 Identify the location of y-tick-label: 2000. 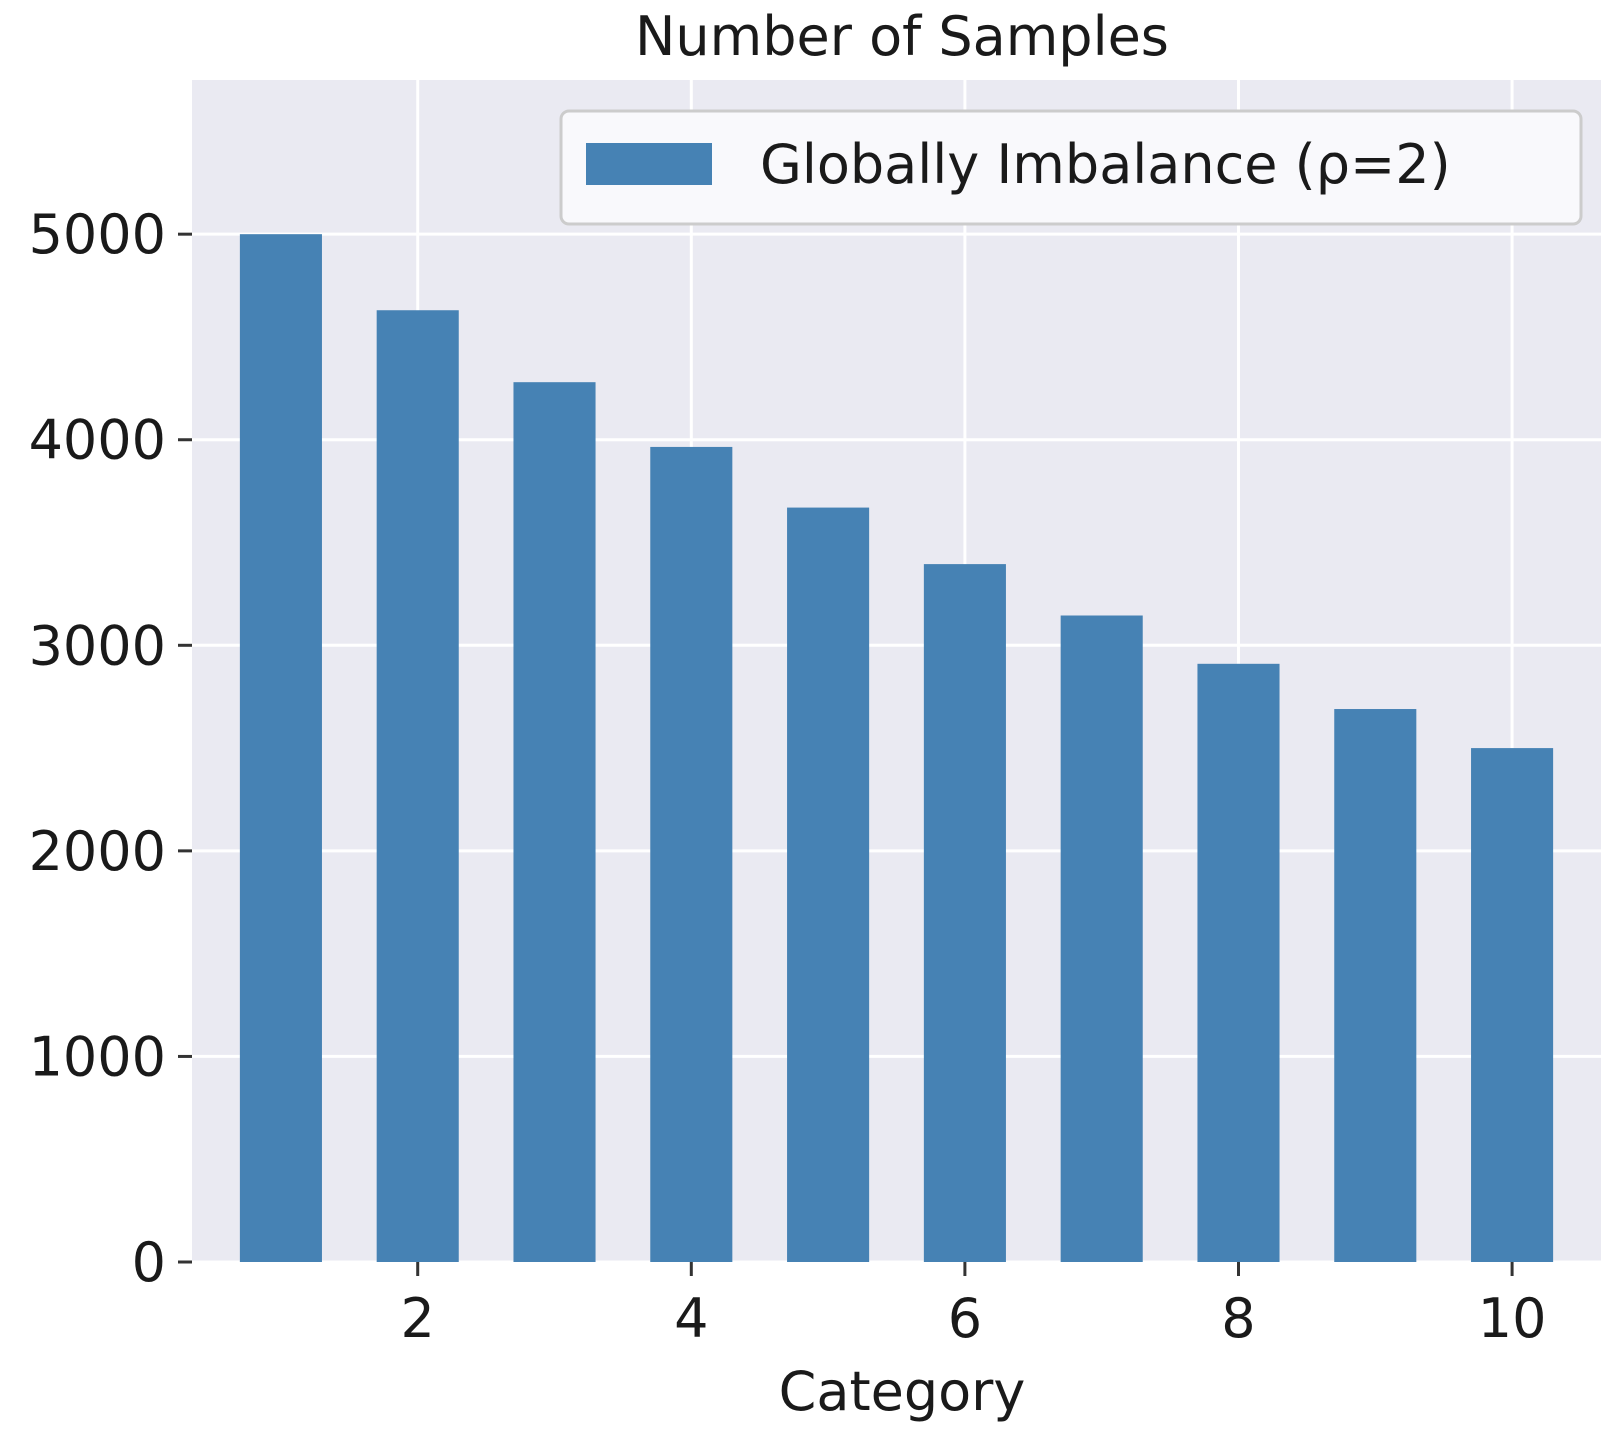
(97, 851).